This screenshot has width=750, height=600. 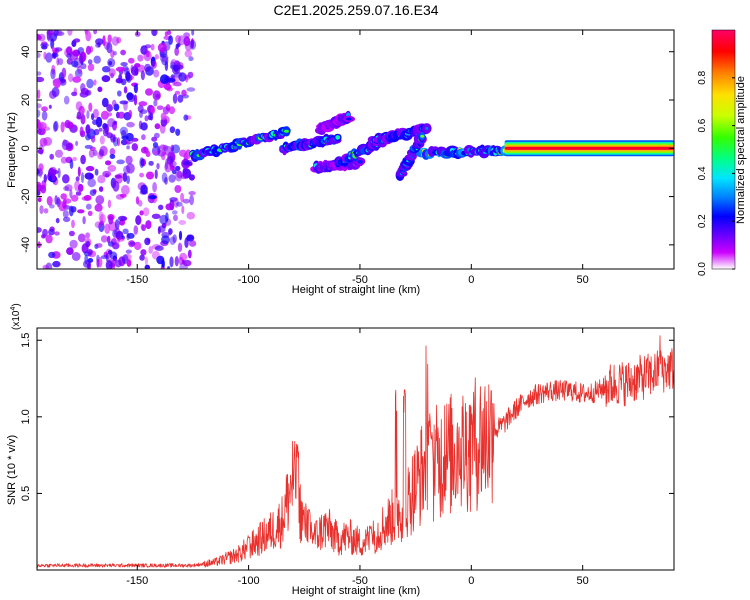 What do you see at coordinates (471, 280) in the screenshot?
I see `x-tick-label: 0` at bounding box center [471, 280].